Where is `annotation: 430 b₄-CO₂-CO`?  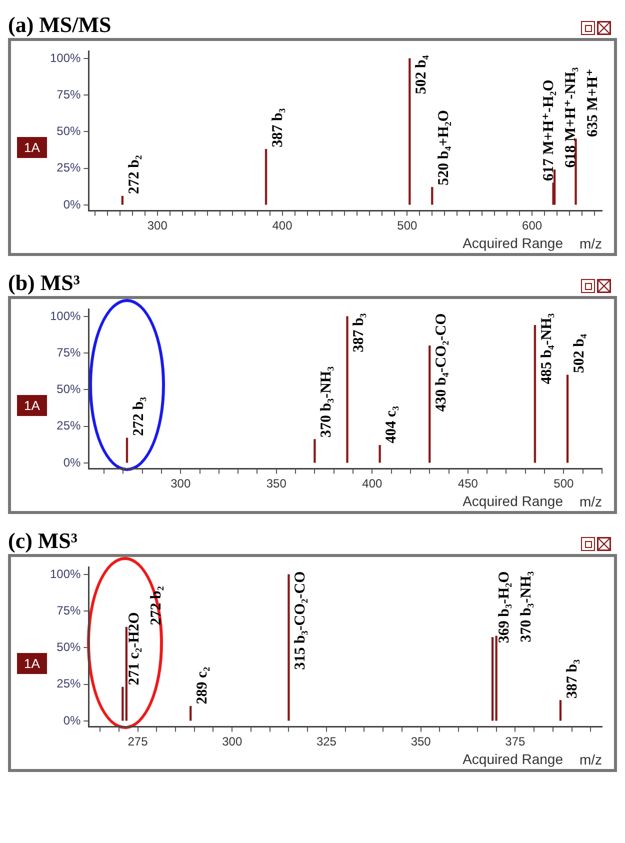
annotation: 430 b₄-CO₂-CO is located at coordinates (441, 362).